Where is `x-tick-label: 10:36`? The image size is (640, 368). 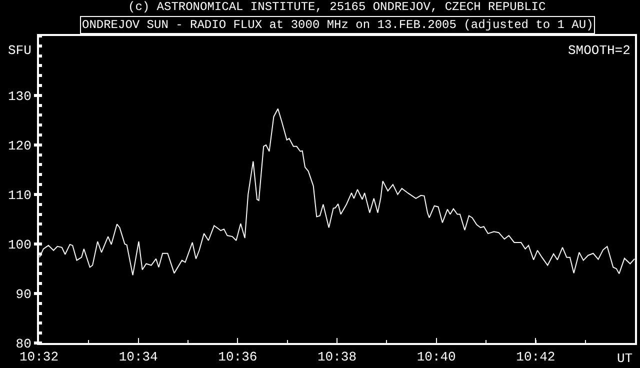 x-tick-label: 10:36 is located at coordinates (238, 357).